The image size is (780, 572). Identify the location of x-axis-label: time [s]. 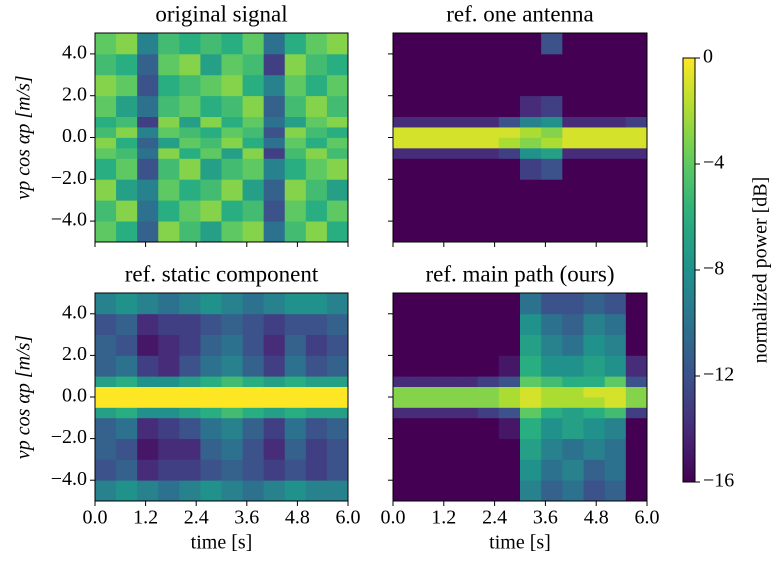
(222, 543).